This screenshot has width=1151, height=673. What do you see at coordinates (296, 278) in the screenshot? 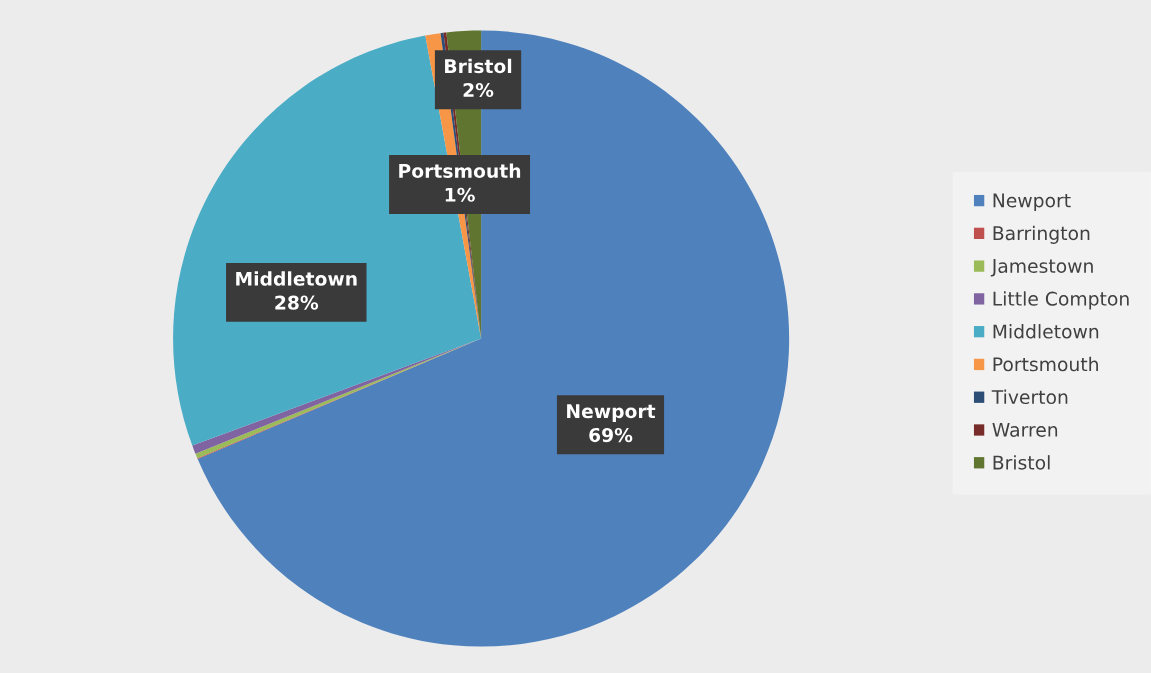
I see `slice-label: Middletown` at bounding box center [296, 278].